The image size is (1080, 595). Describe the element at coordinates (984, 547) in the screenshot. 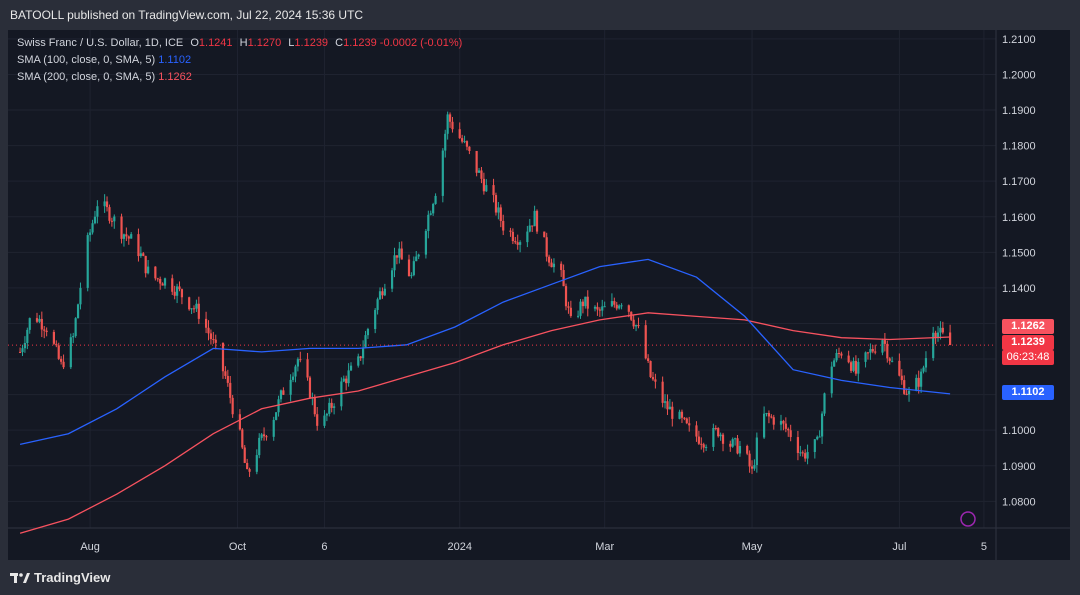

I see `x-tick-label: 5` at that location.